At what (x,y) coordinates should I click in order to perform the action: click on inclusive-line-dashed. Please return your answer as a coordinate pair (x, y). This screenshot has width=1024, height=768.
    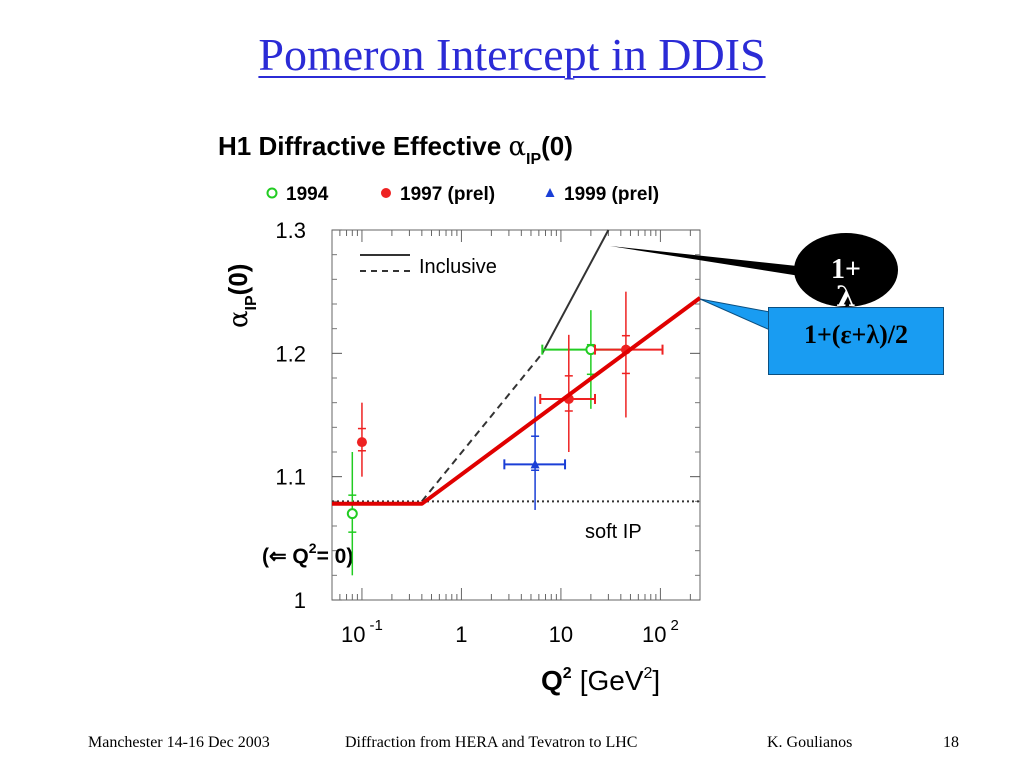
    Looking at the image, I should click on (482, 427).